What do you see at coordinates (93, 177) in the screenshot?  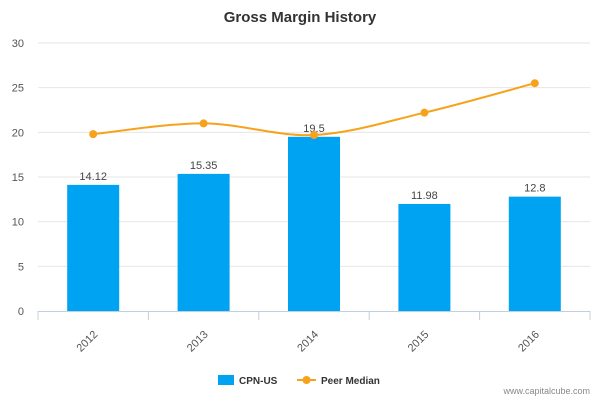 I see `bar-value-label: 14.12` at bounding box center [93, 177].